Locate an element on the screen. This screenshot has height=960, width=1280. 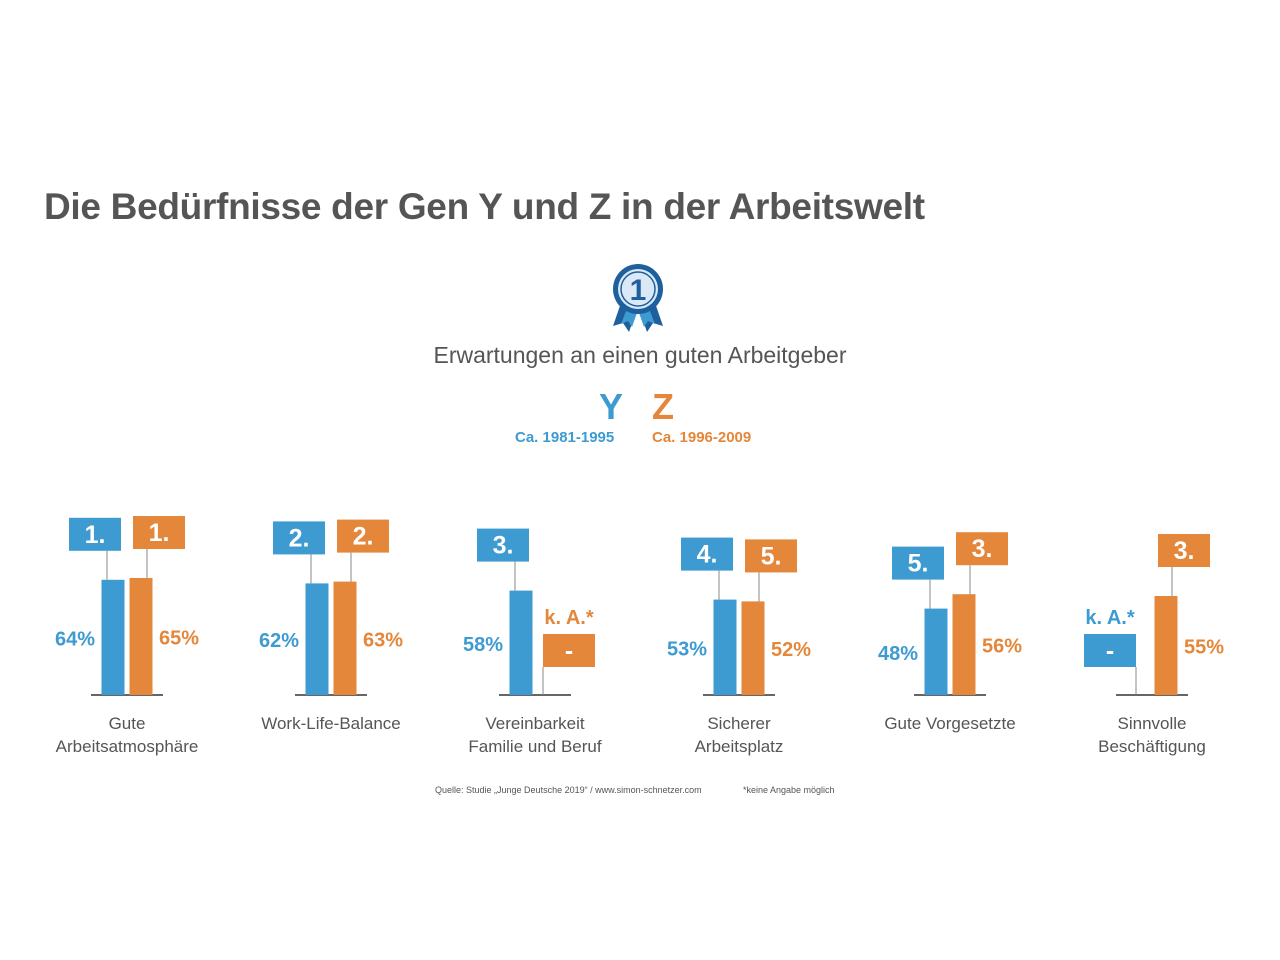
cat-6-y-rank-label: - is located at coordinates (1110, 651).